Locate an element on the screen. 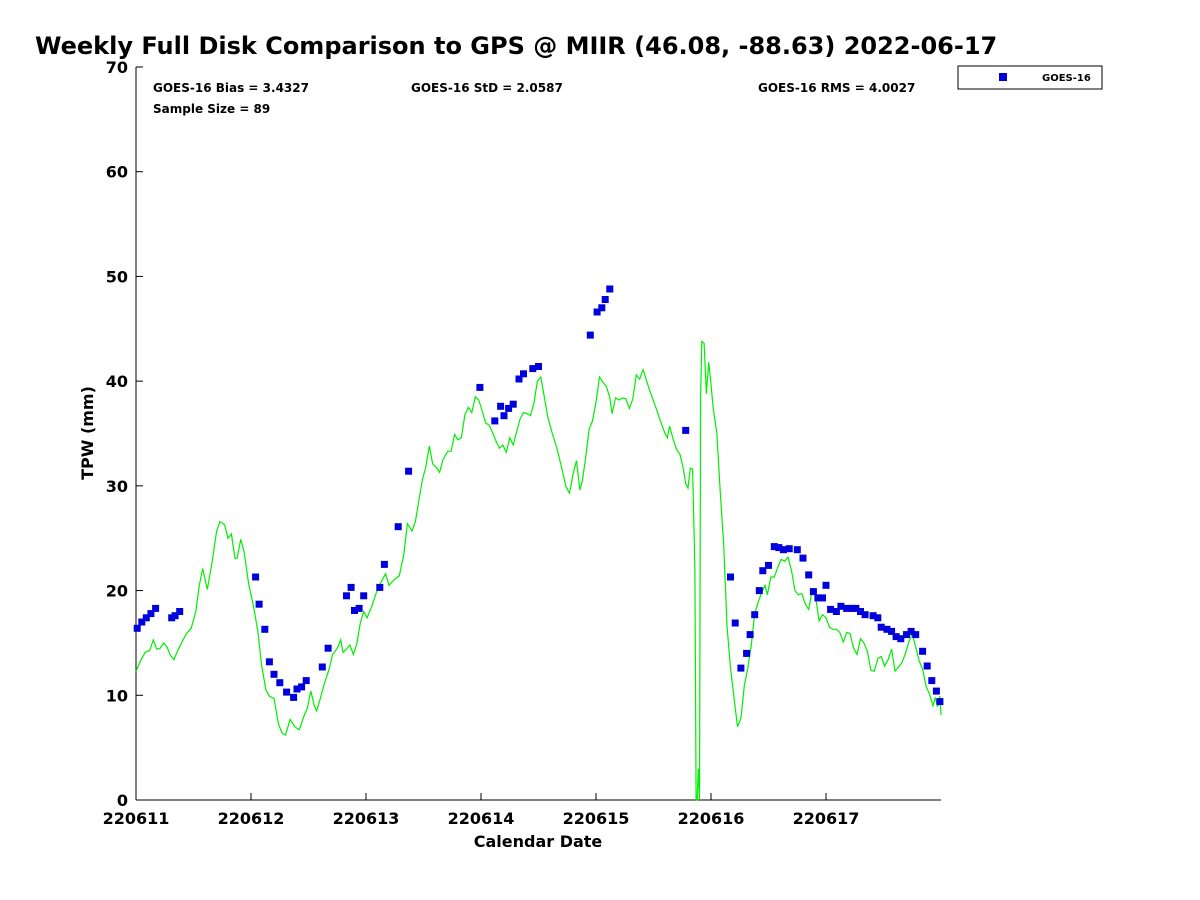 Image resolution: width=1200 pixels, height=900 pixels. y-tick-label: 20 is located at coordinates (117, 591).